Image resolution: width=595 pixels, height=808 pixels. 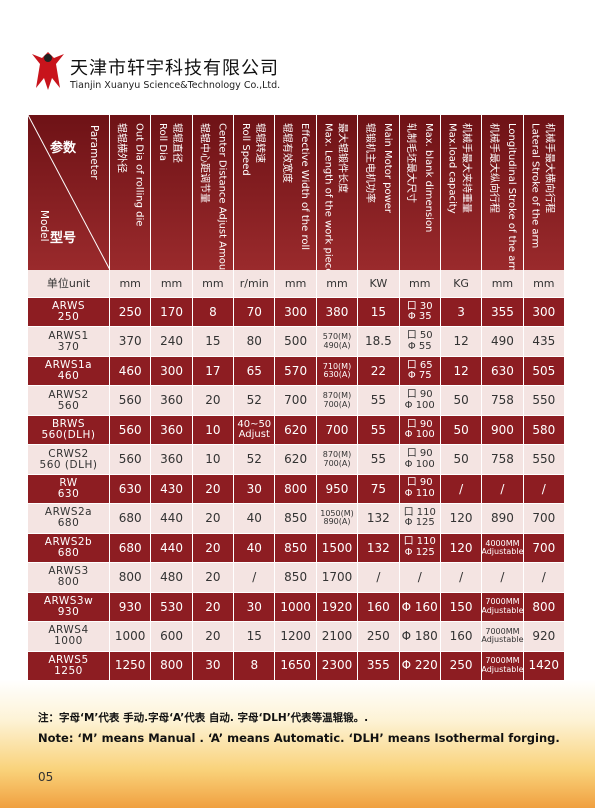 I want to click on data-cell: 700, so click(x=544, y=548).